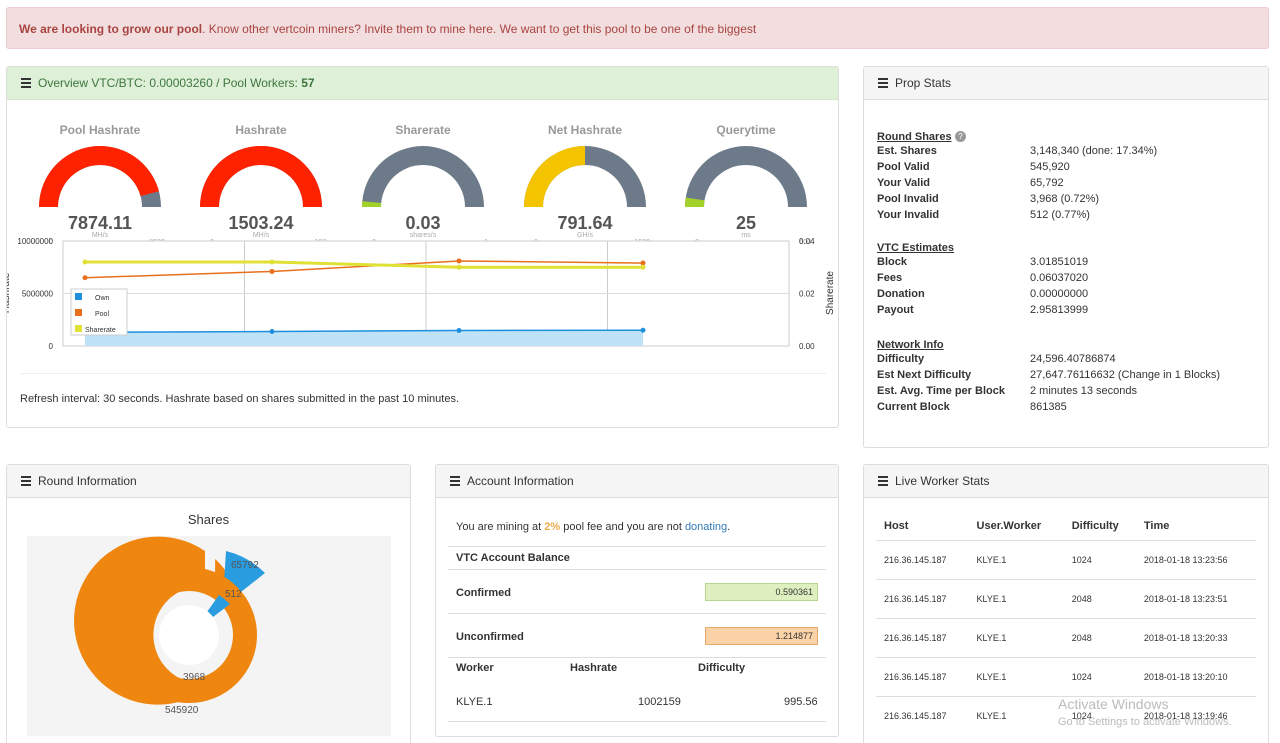 Image resolution: width=1280 pixels, height=743 pixels. I want to click on balance-title: VTC Account Balance, so click(513, 558).